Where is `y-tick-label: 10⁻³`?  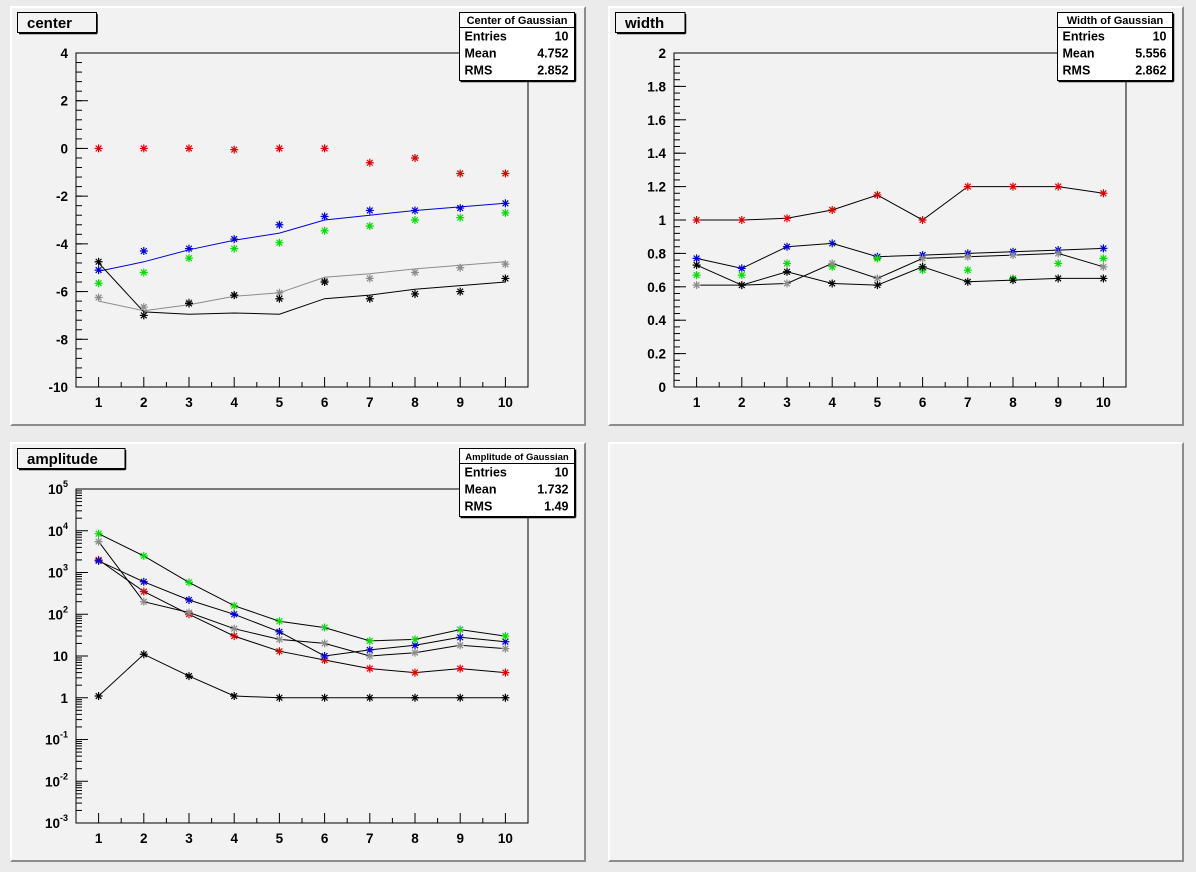
y-tick-label: 10⁻³ is located at coordinates (56, 822).